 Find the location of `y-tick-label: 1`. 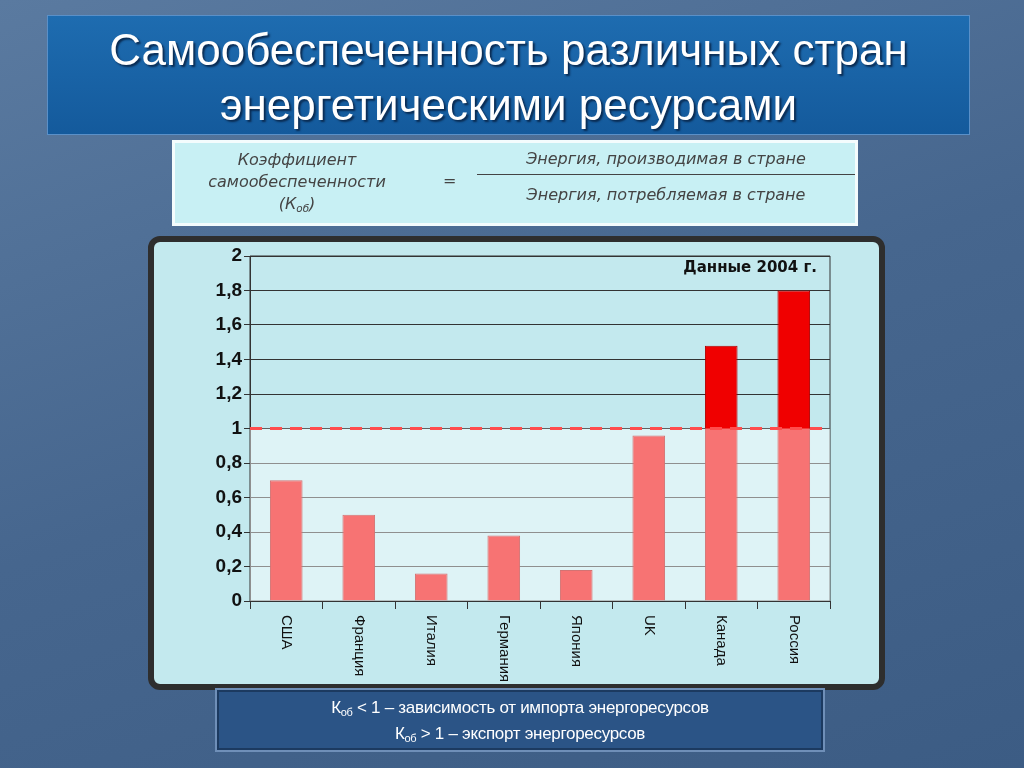

y-tick-label: 1 is located at coordinates (237, 427).